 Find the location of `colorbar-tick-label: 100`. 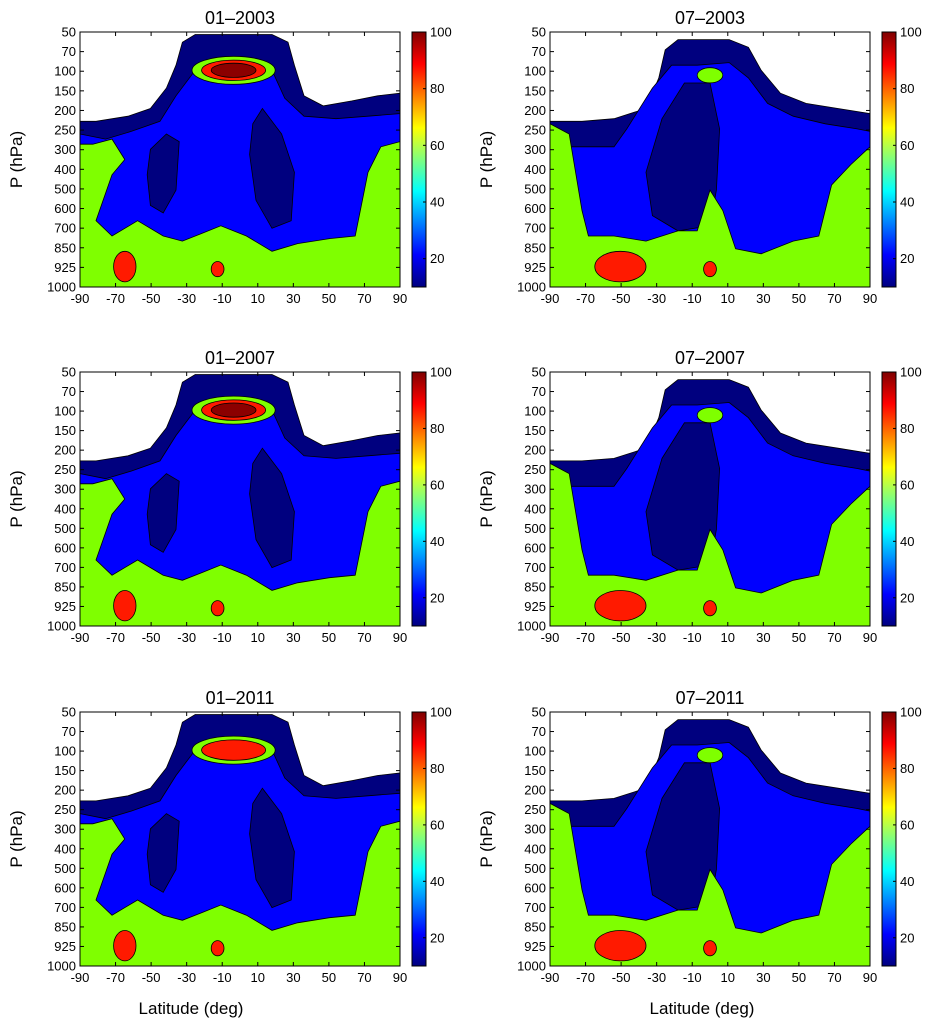

colorbar-tick-label: 100 is located at coordinates (441, 712).